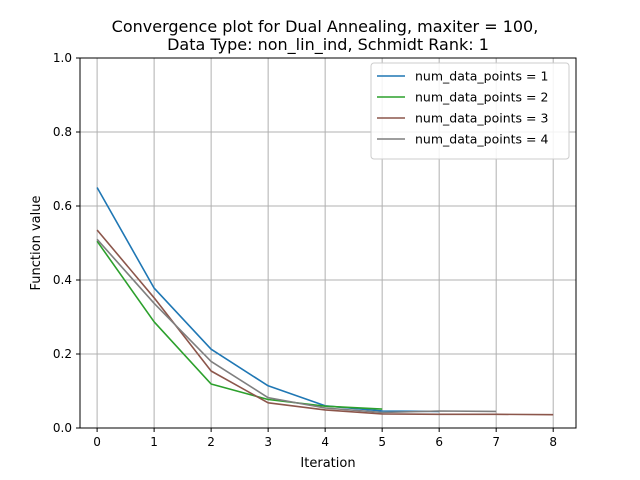  I want to click on y-axis: 0.0 0.2 0.4 0.6 0.8 1.0, so click(66, 243).